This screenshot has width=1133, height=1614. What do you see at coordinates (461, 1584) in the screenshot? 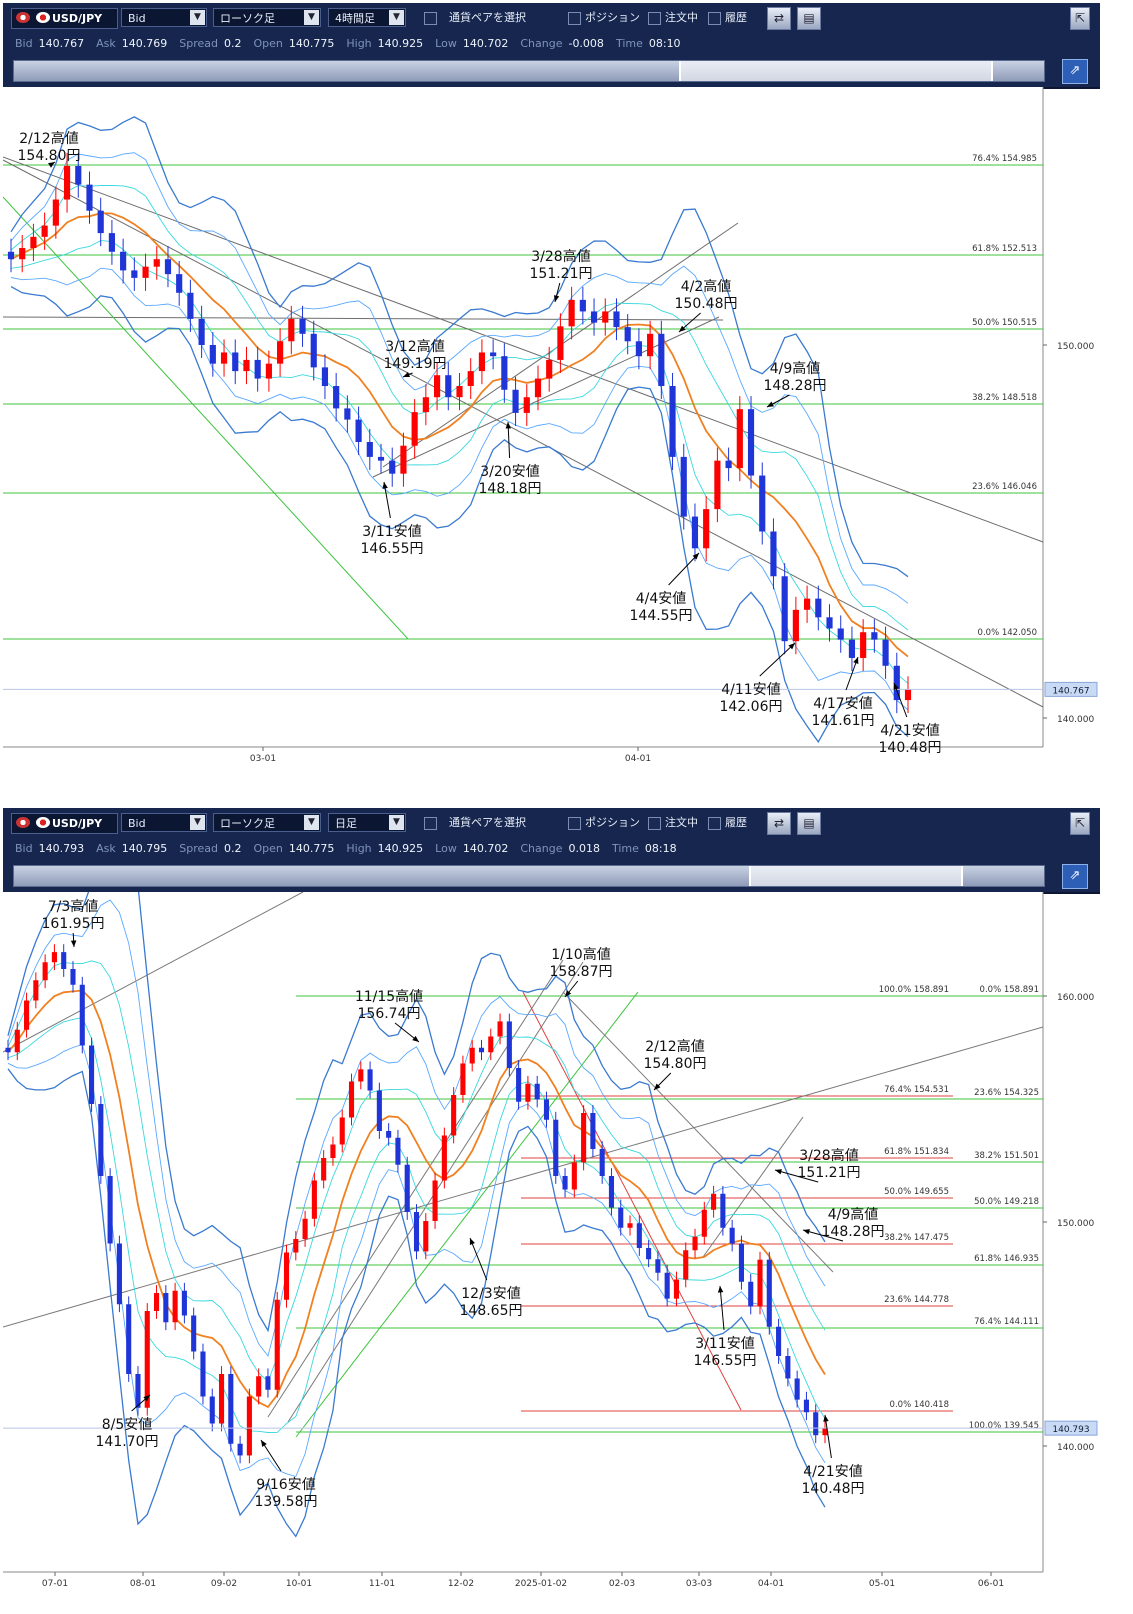
I see `x-tick-label: 12-02` at bounding box center [461, 1584].